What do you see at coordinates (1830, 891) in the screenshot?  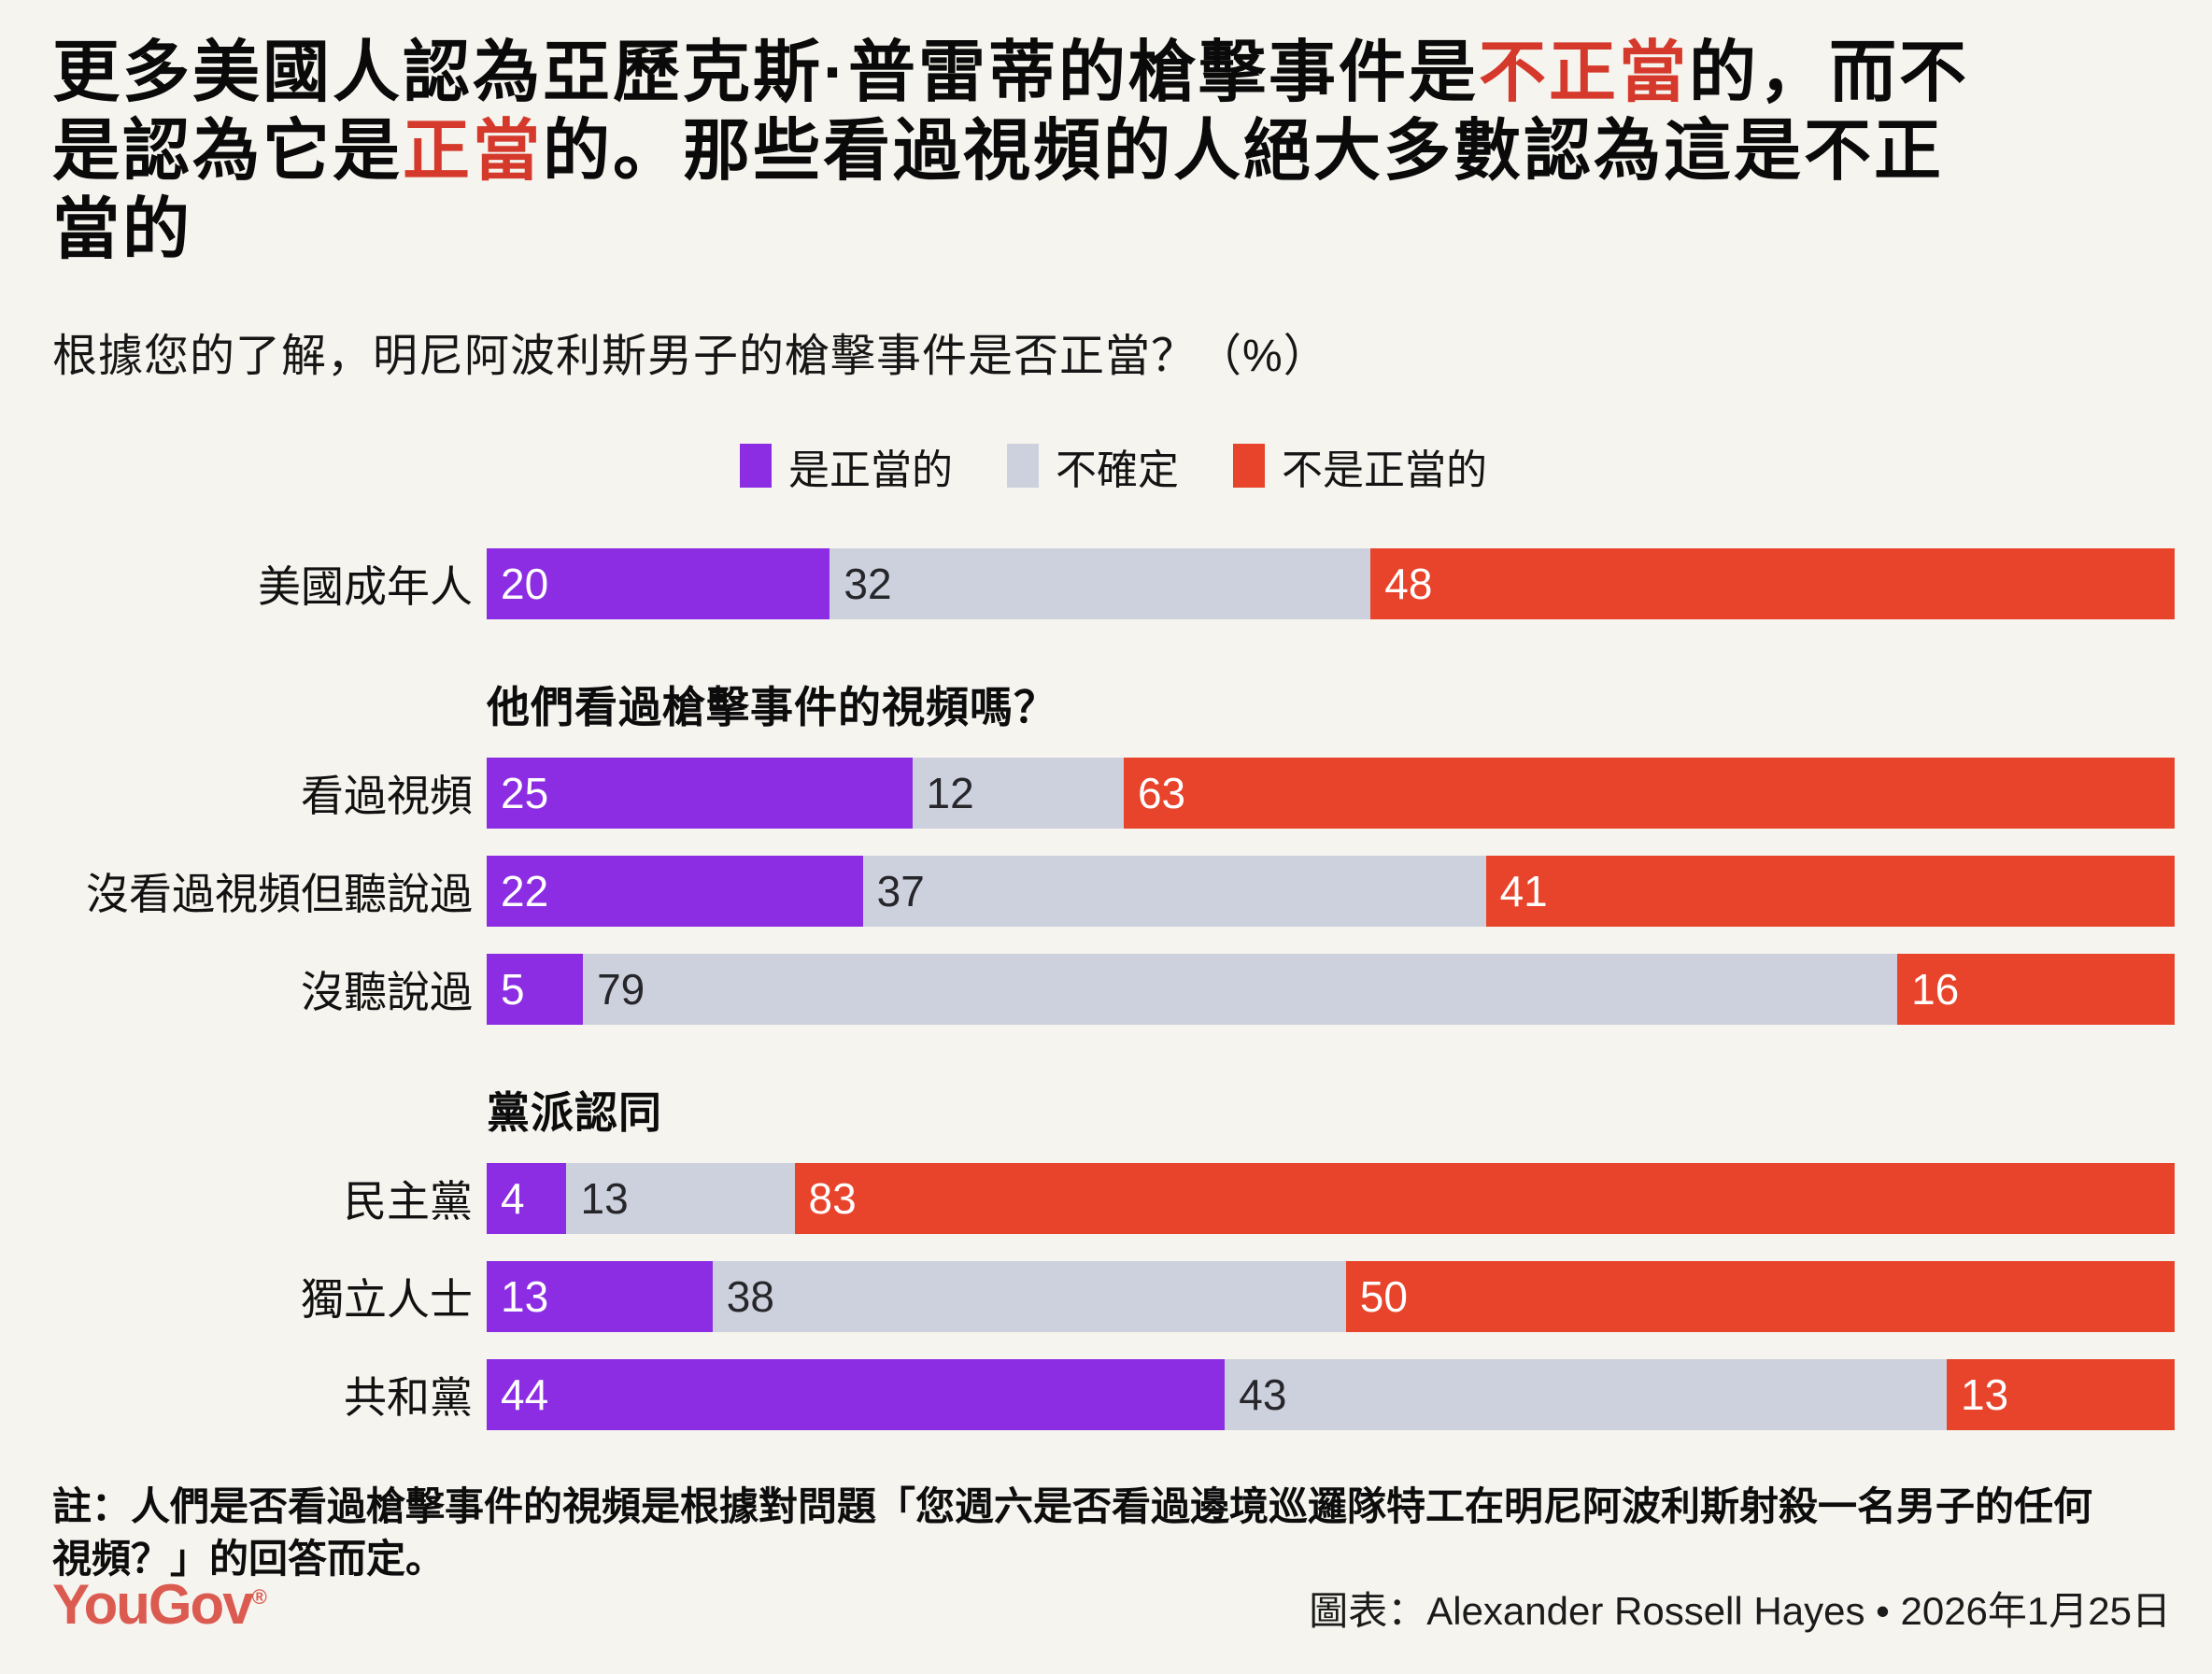 I see `bar-segment-不是正當的: 41` at bounding box center [1830, 891].